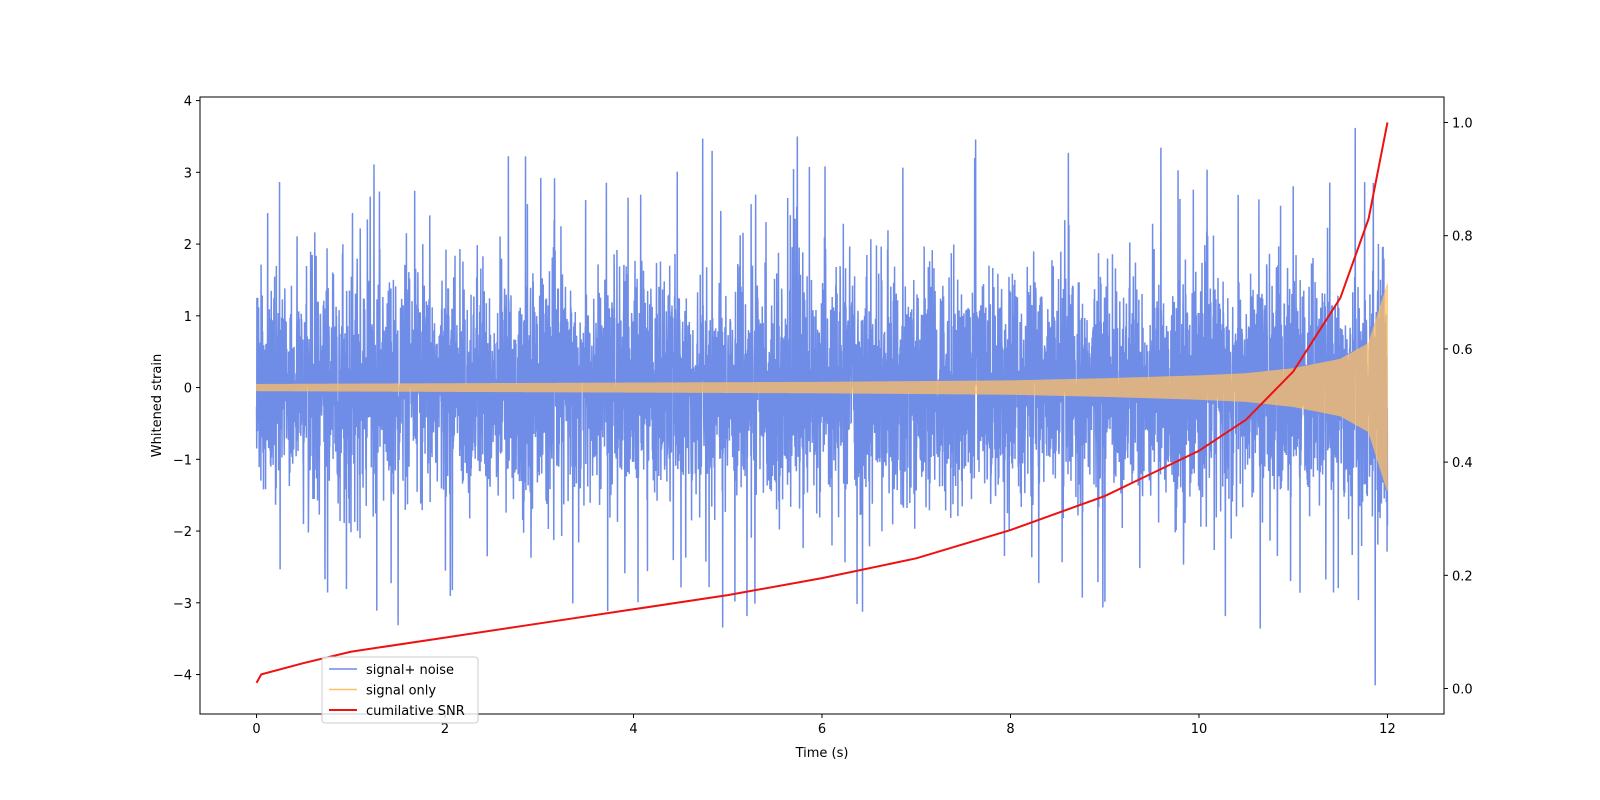 This screenshot has height=800, width=1600. What do you see at coordinates (1387, 729) in the screenshot?
I see `x-tick-label: 12` at bounding box center [1387, 729].